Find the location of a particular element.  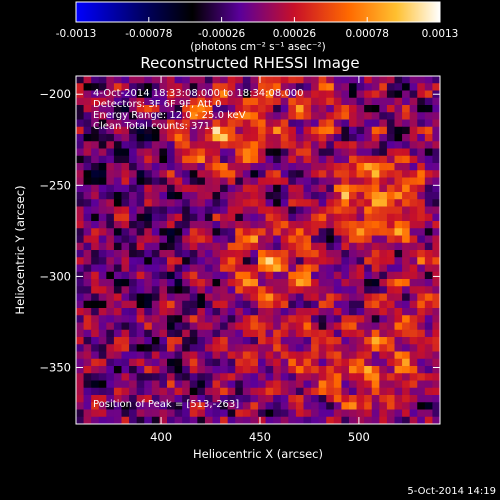

annotation-detectors: Detectors: 3F 6F 9F, Att 0 is located at coordinates (157, 104).